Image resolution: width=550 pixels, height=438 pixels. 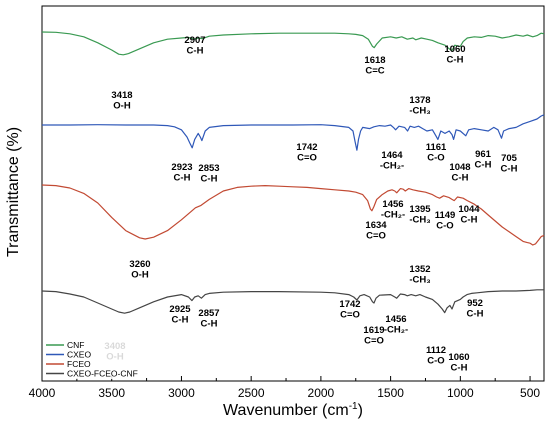 I want to click on peak-annotation: 1742 C=O, so click(x=349, y=310).